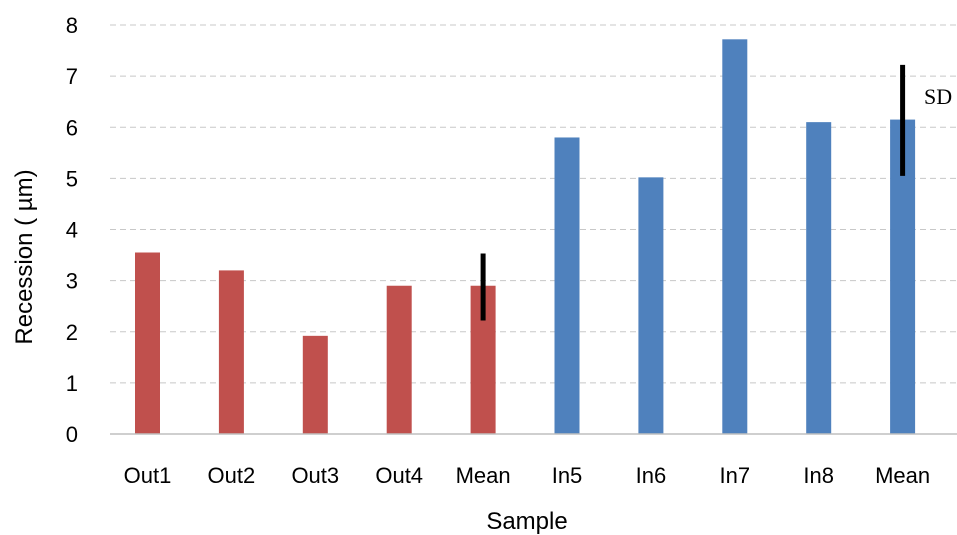  I want to click on y-tick-label: 7, so click(72, 76).